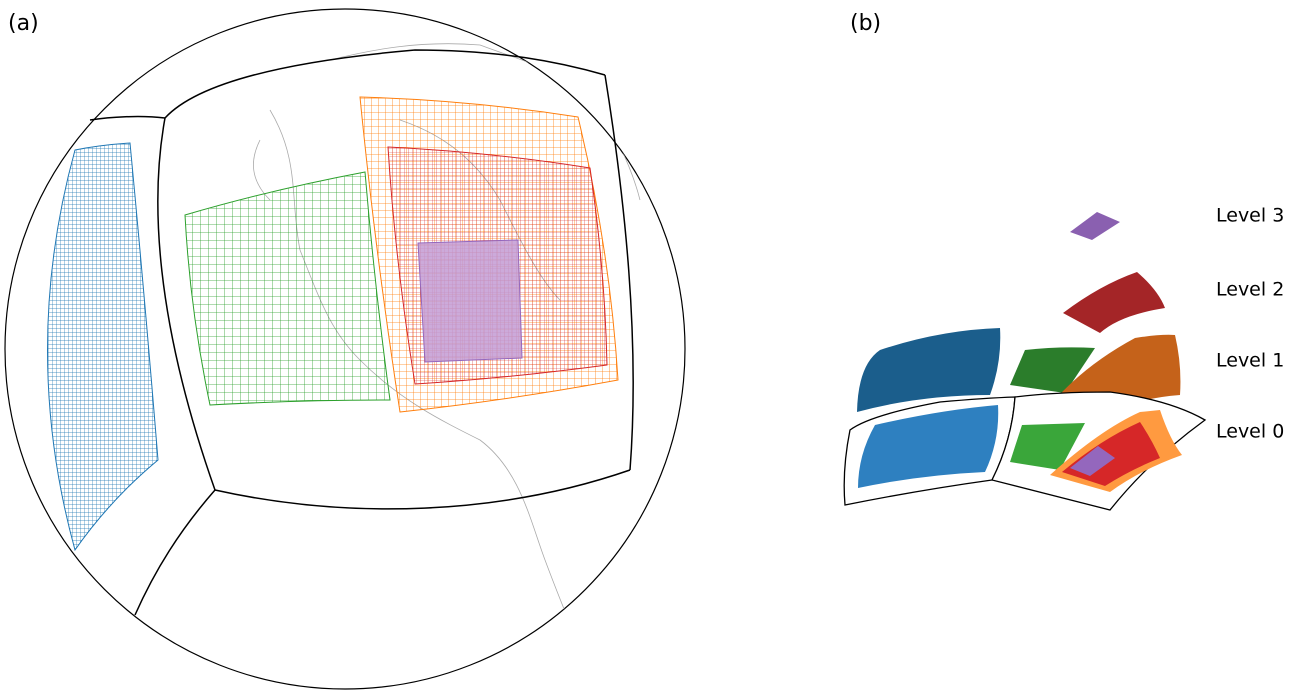 The height and width of the screenshot is (692, 1306). Describe the element at coordinates (1250, 216) in the screenshot. I see `level-label: Level 3` at that location.